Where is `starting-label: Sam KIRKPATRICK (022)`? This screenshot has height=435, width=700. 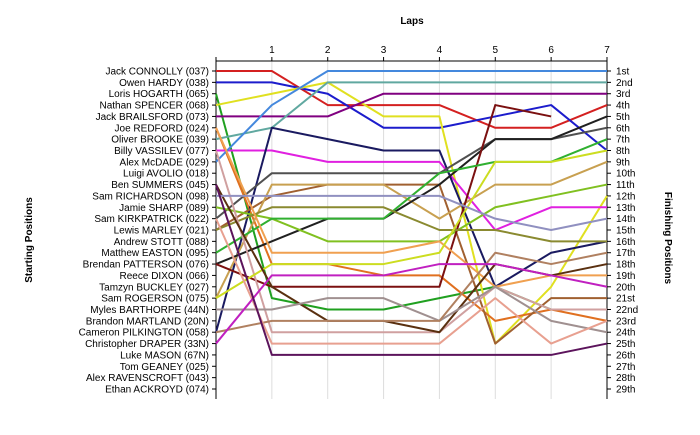
starting-label: Sam KIRKPATRICK (022) is located at coordinates (151, 219).